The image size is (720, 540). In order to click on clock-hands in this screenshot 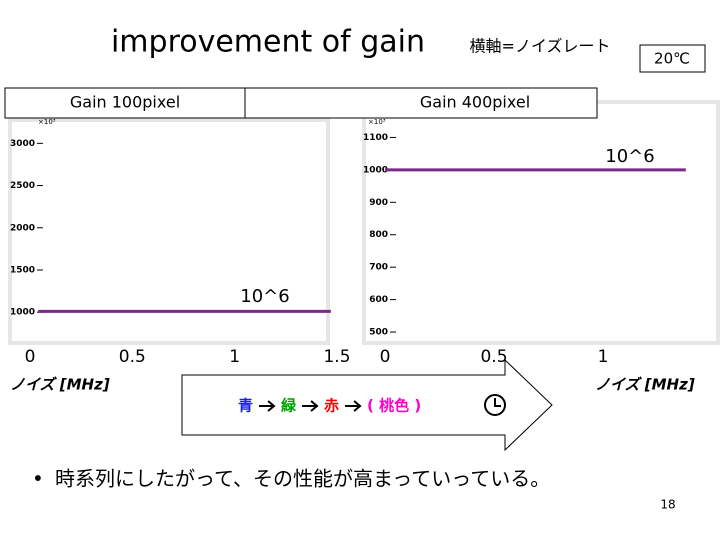, I will do `click(497, 402)`.